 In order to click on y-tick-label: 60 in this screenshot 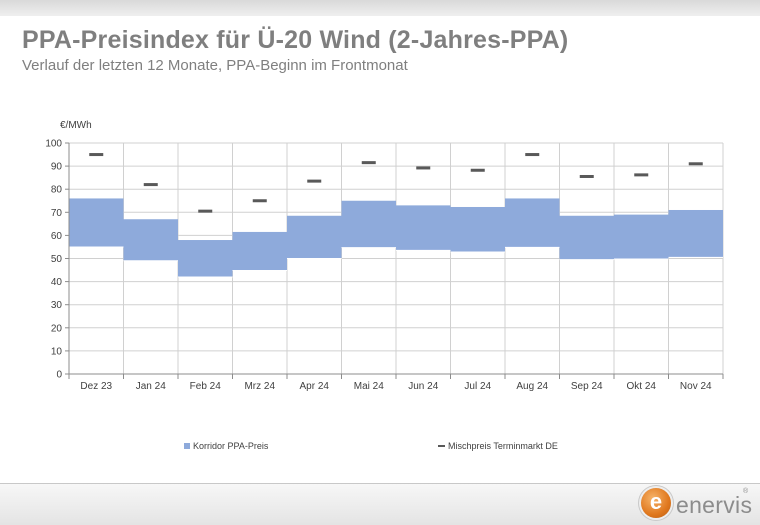, I will do `click(57, 236)`.